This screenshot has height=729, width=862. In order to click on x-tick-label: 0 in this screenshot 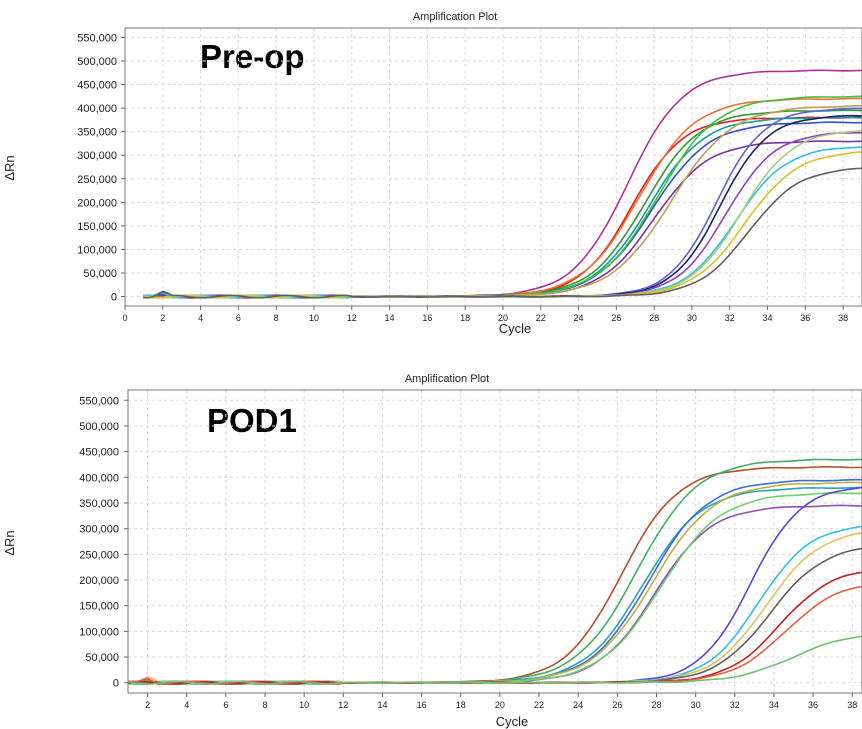, I will do `click(124, 318)`.